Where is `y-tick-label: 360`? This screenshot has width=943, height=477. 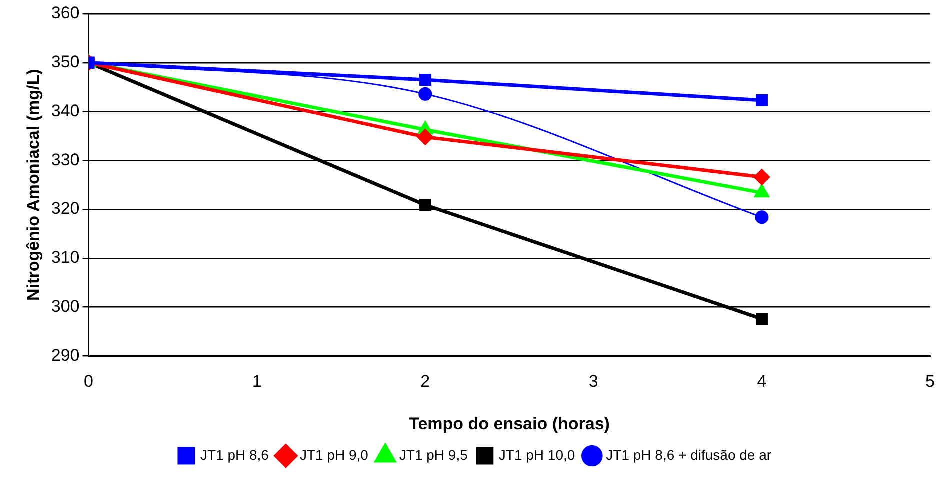 y-tick-label: 360 is located at coordinates (65, 13).